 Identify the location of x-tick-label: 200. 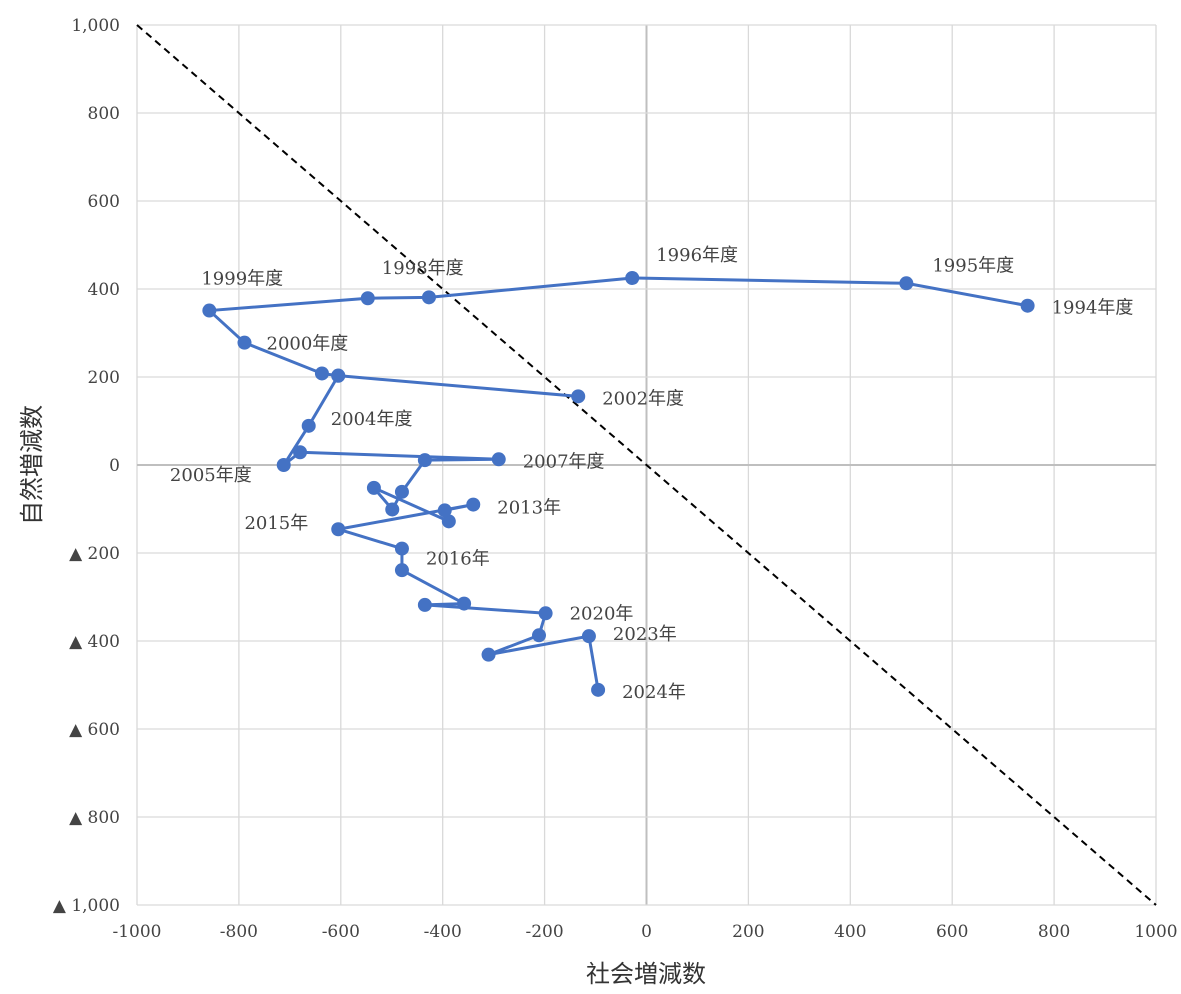
(748, 932).